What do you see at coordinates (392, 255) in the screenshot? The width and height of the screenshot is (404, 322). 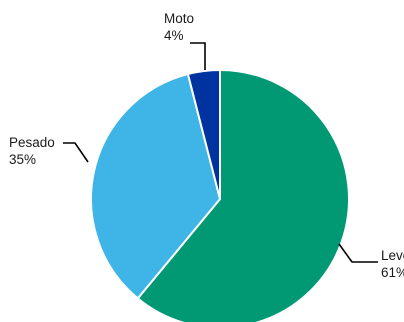 I see `slice-label-leve: Leve` at bounding box center [392, 255].